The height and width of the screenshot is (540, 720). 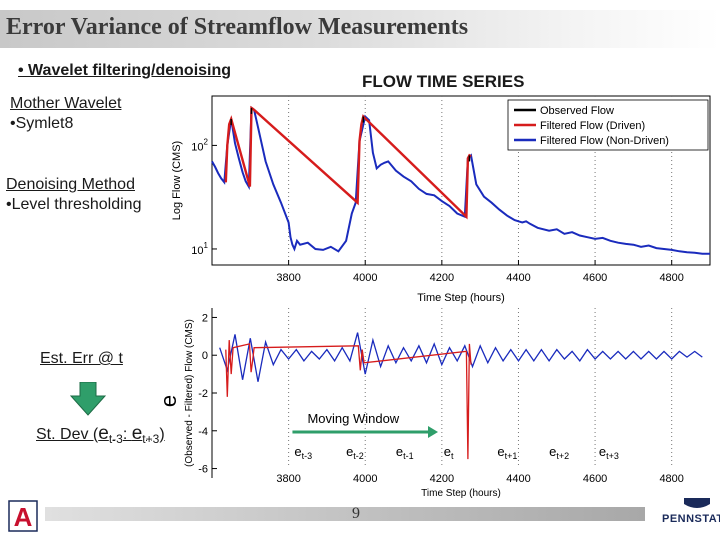 I want to click on y-tick-label: -6, so click(x=203, y=470).